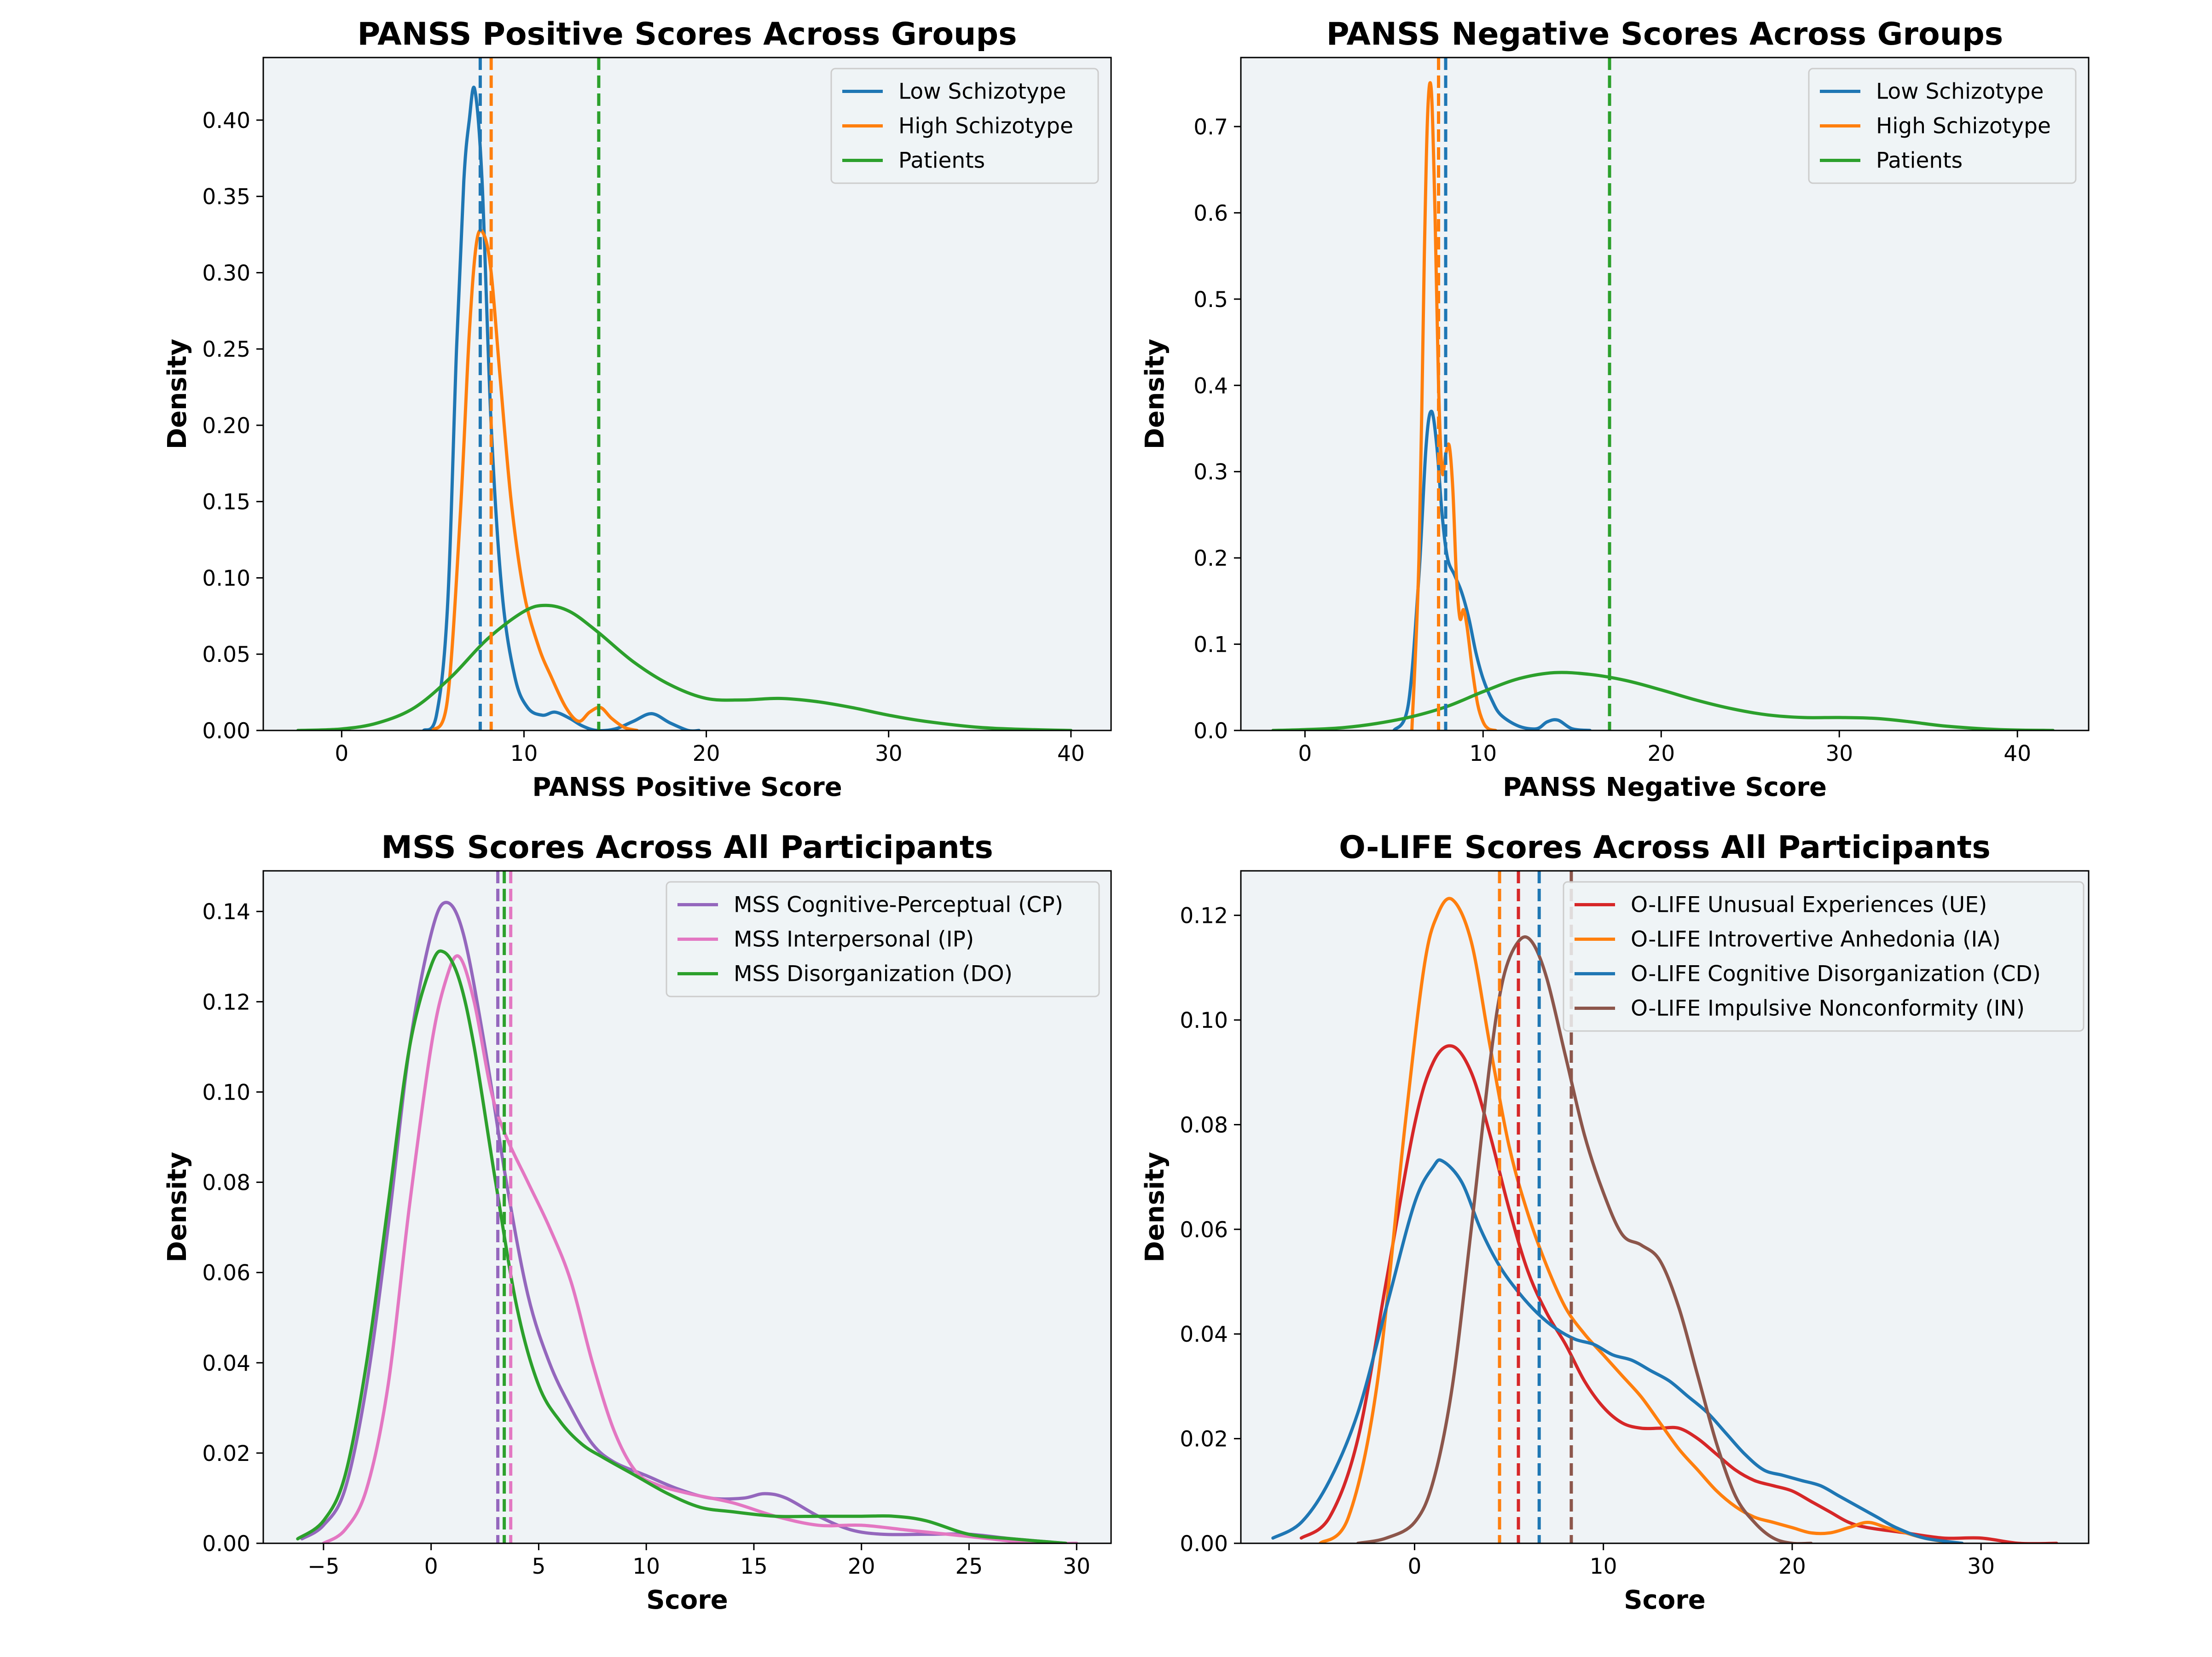  I want to click on chart-title: O-LIFE Scores Across All Participants, so click(1665, 847).